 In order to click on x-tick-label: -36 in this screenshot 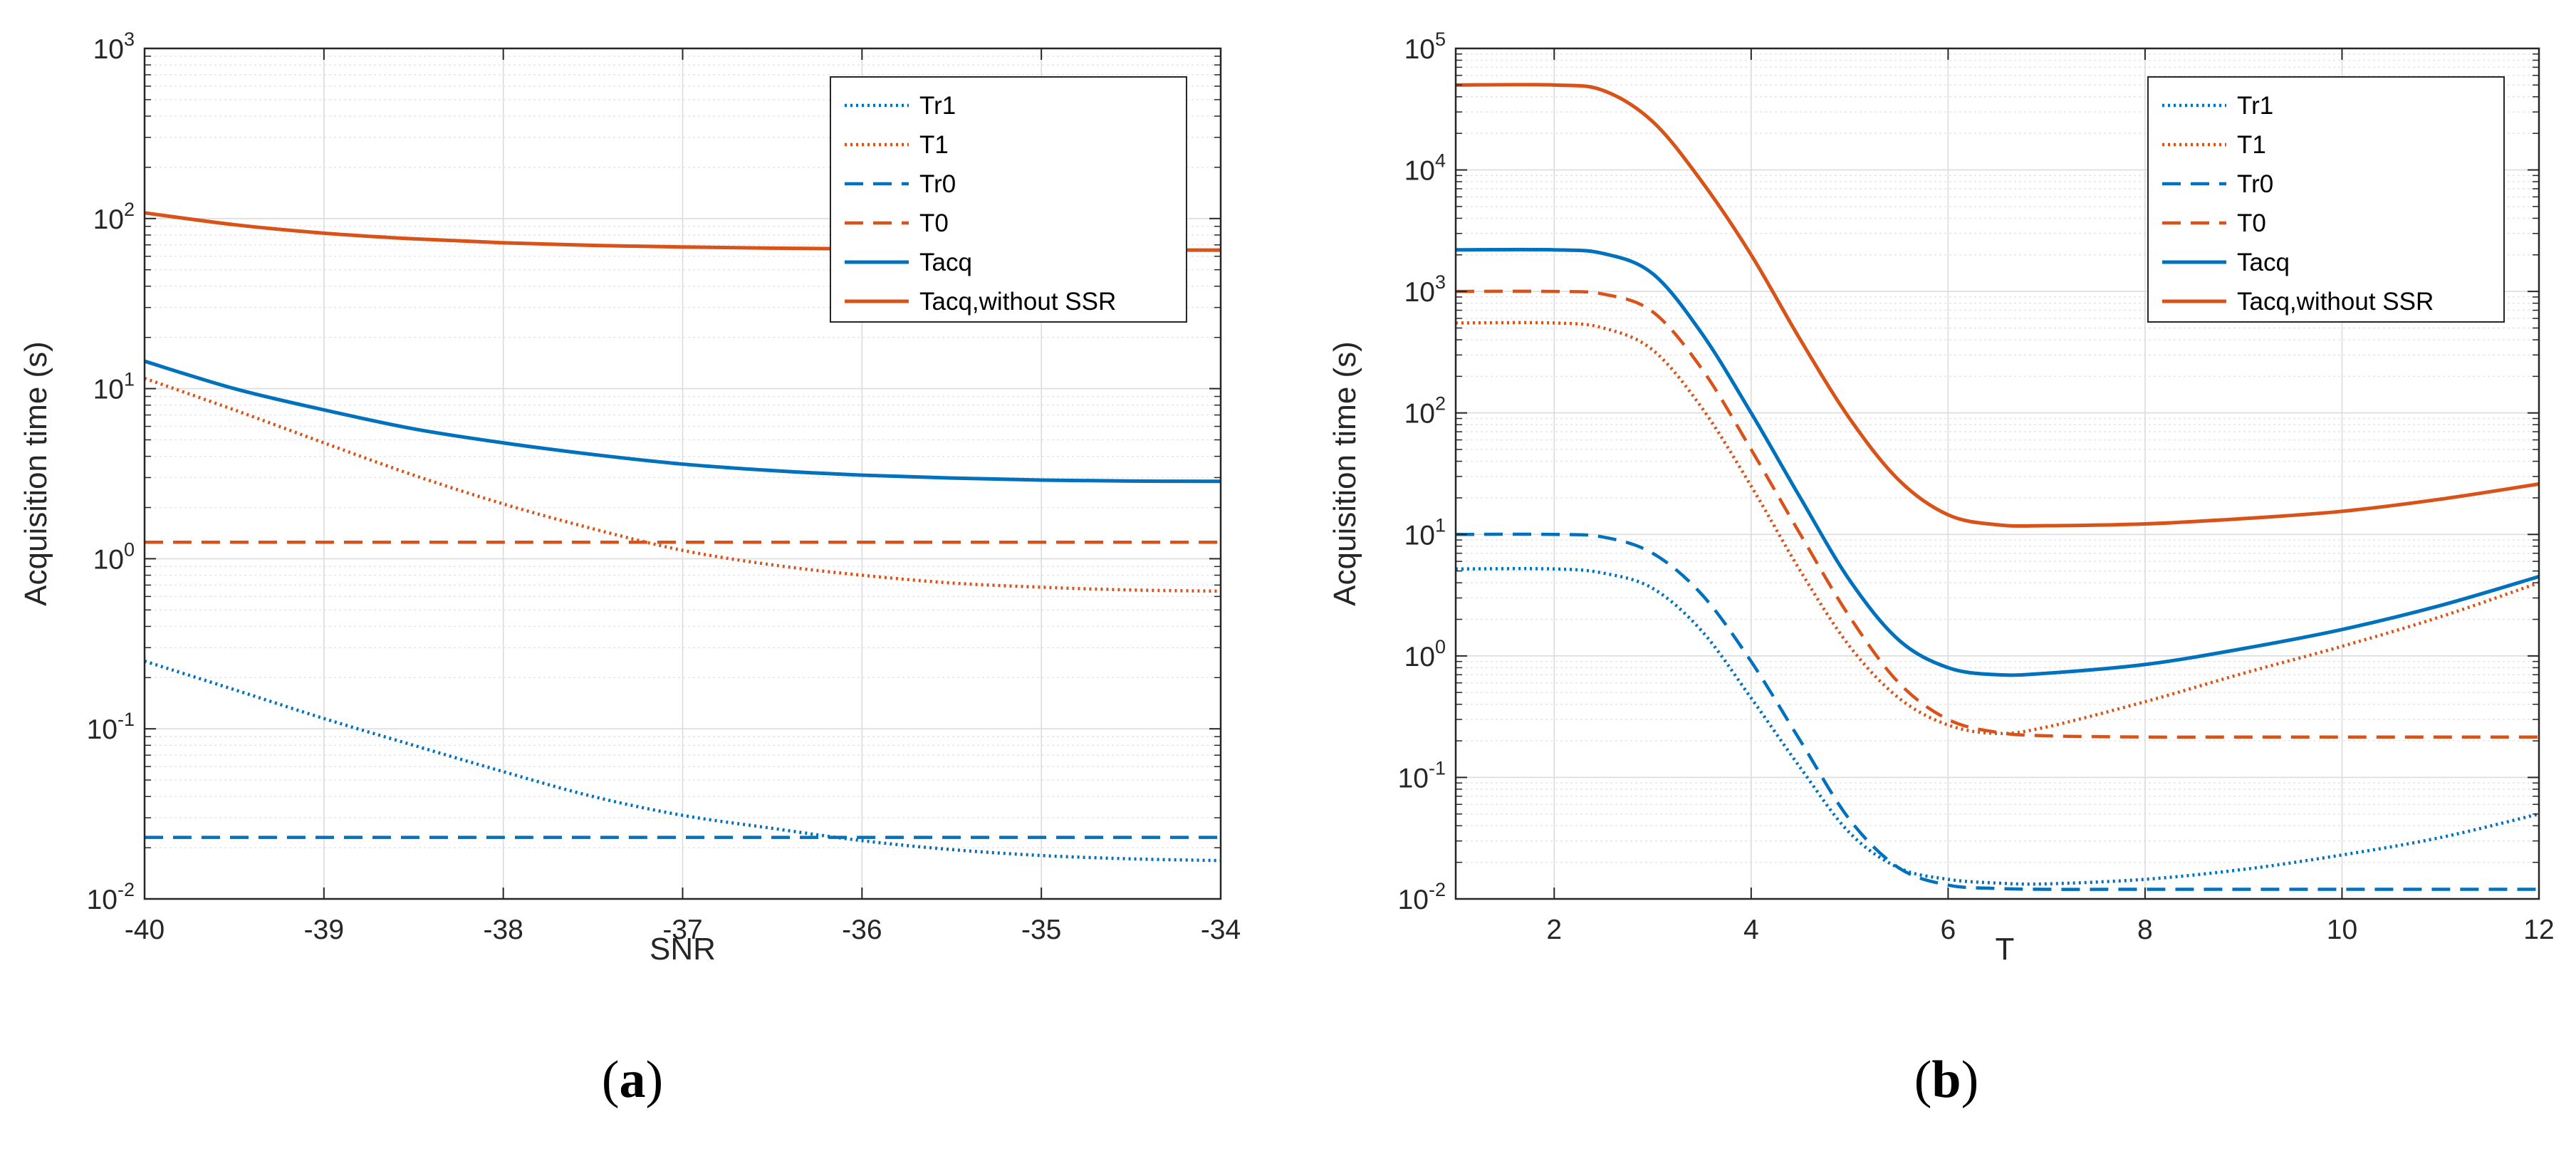, I will do `click(862, 930)`.